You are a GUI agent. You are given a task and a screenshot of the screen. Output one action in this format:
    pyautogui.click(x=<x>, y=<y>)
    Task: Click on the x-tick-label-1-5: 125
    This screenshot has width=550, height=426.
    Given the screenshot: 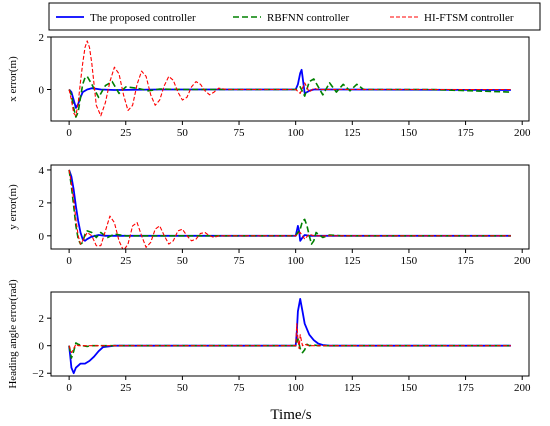 What is the action you would take?
    pyautogui.click(x=352, y=261)
    